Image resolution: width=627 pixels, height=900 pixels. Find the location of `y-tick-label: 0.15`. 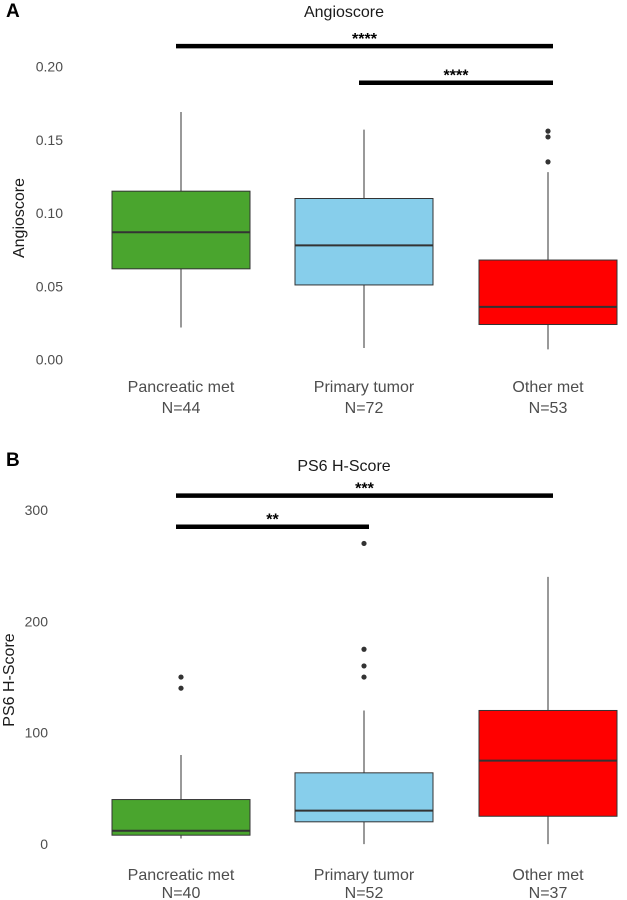

y-tick-label: 0.15 is located at coordinates (49, 140).